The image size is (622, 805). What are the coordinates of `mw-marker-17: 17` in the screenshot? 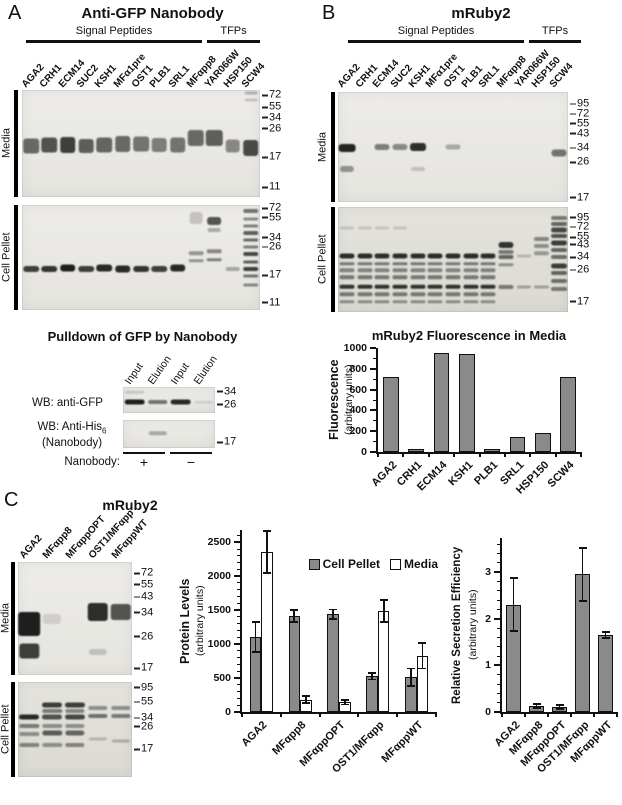 It's located at (271, 275).